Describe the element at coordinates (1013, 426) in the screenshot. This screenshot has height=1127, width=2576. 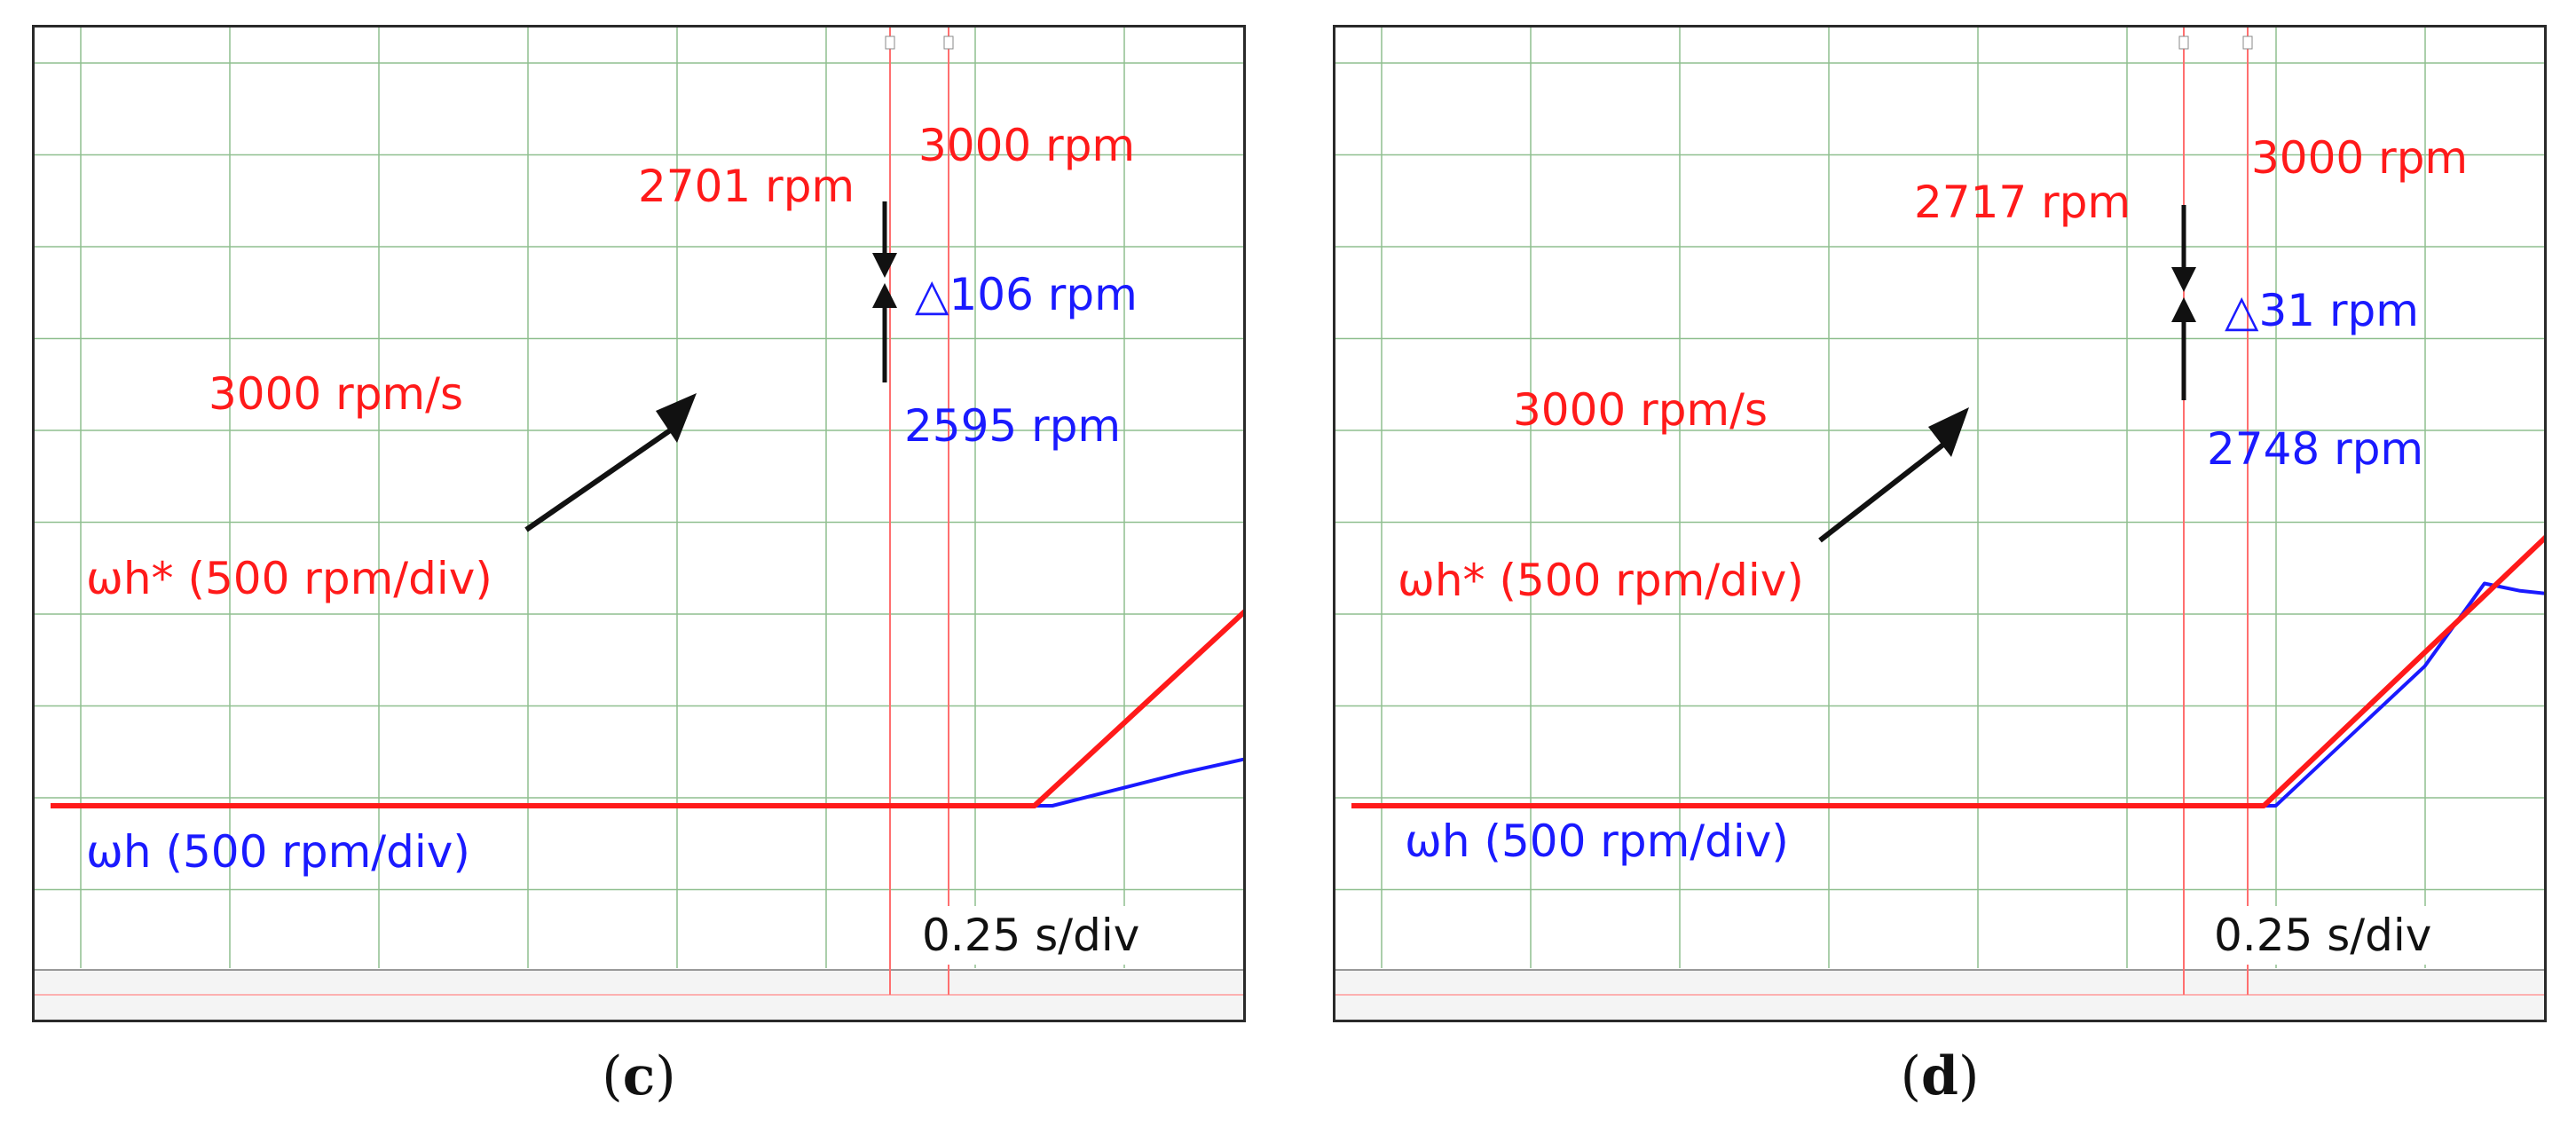
I see `label-meas-at-cursor: 2595 rpm` at that location.